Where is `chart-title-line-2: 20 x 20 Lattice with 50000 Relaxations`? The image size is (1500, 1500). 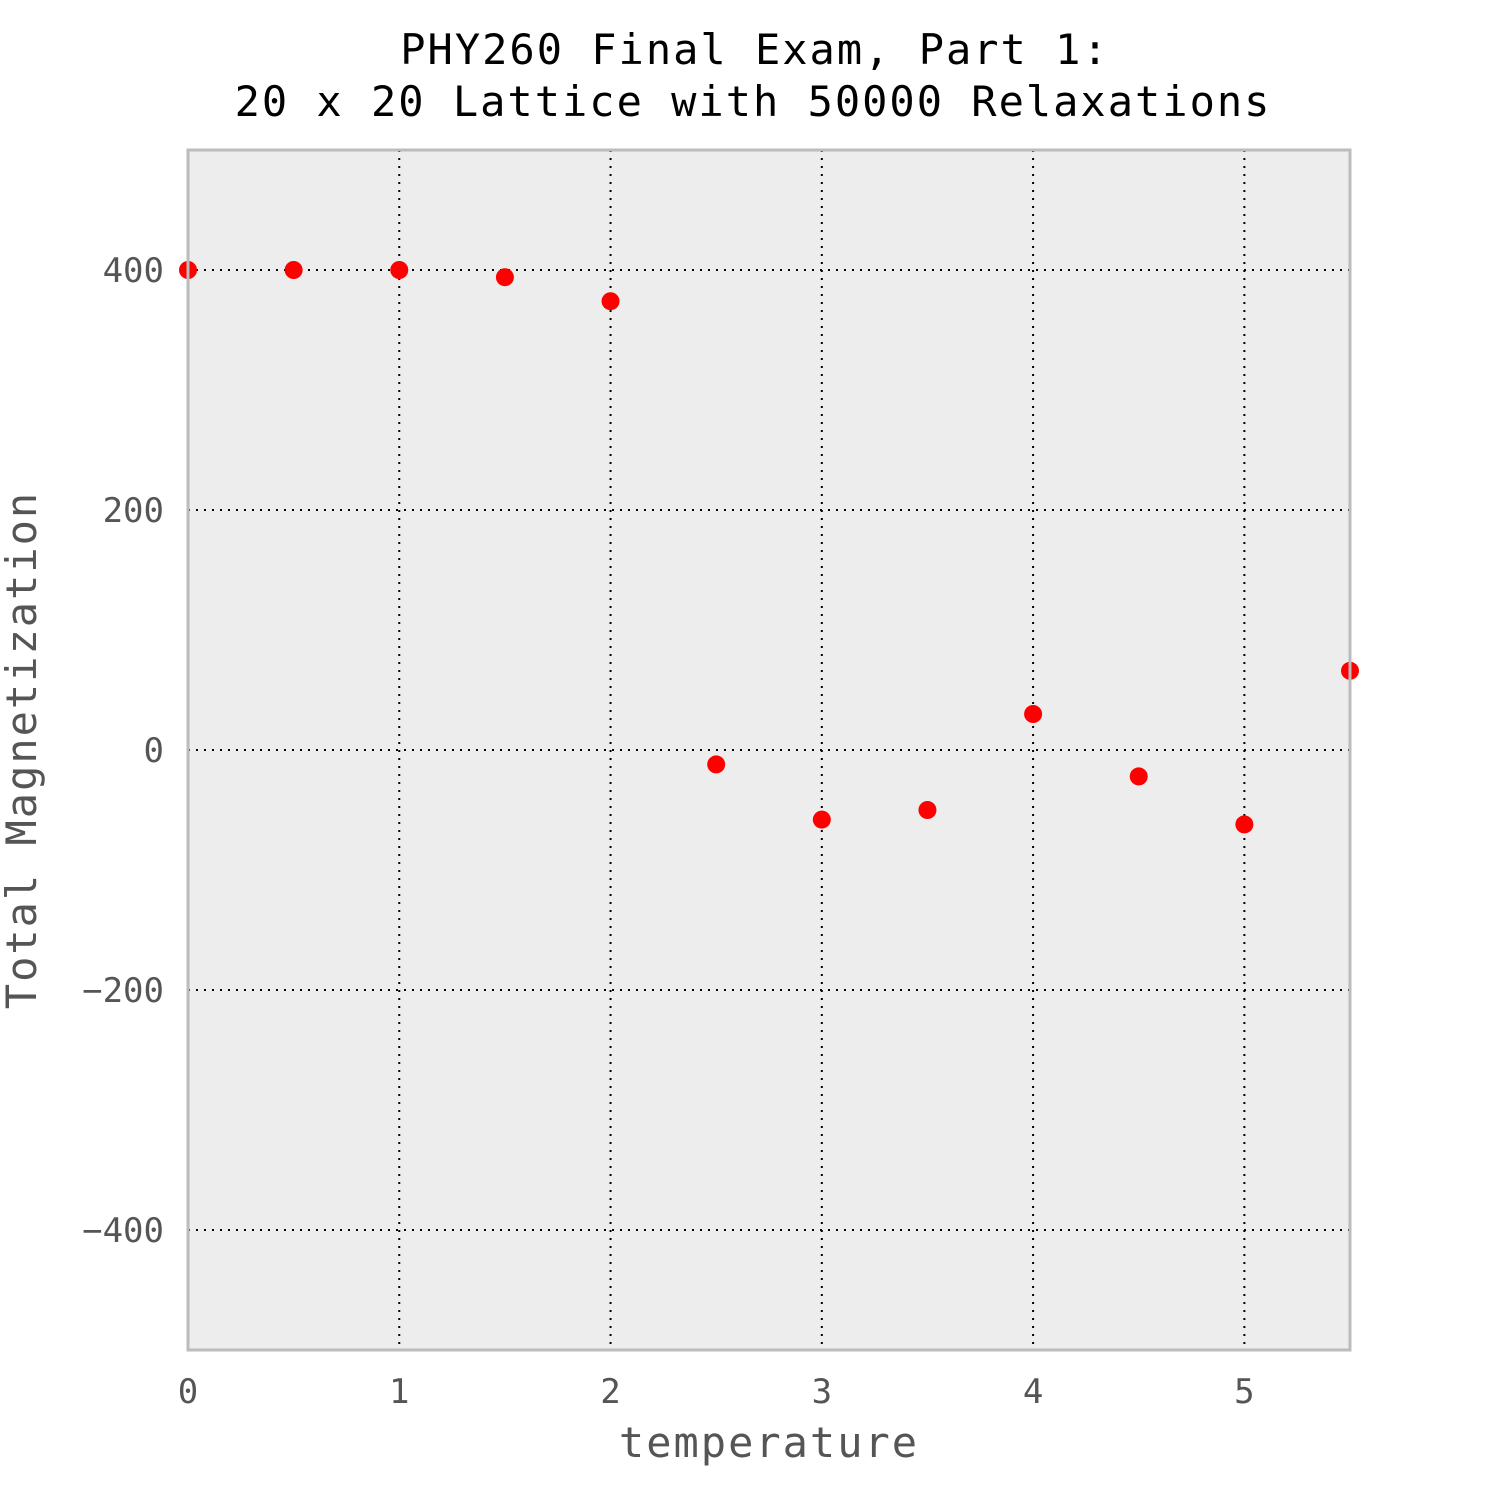
chart-title-line-2: 20 x 20 Lattice with 50000 Relaxations is located at coordinates (753, 101).